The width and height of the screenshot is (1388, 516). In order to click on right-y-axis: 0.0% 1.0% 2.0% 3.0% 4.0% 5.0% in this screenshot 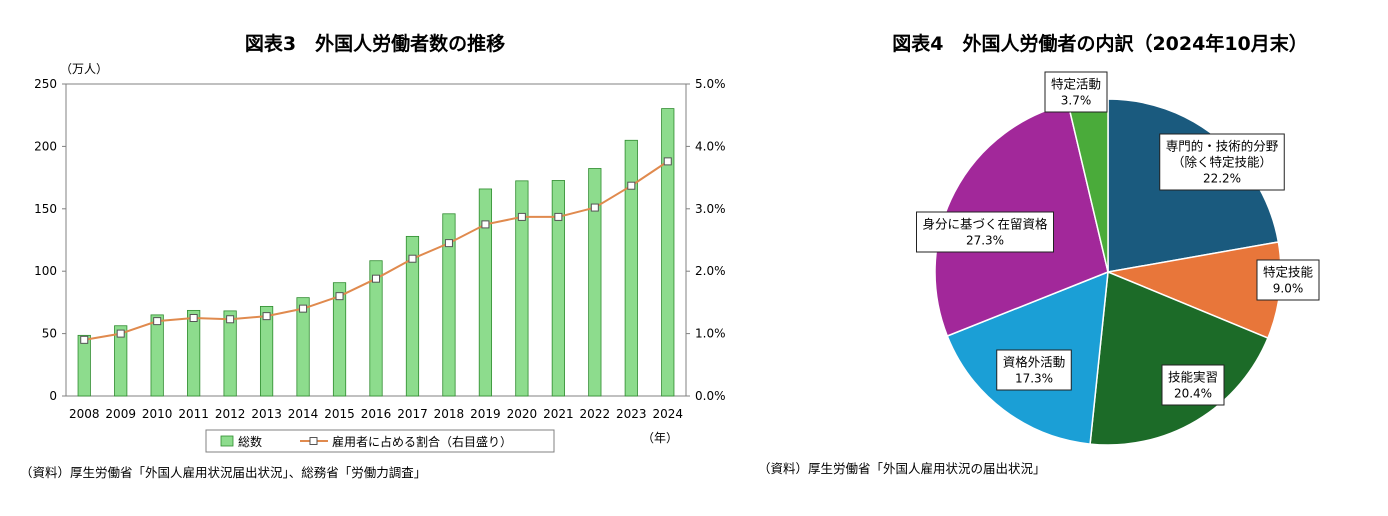, I will do `click(706, 240)`.